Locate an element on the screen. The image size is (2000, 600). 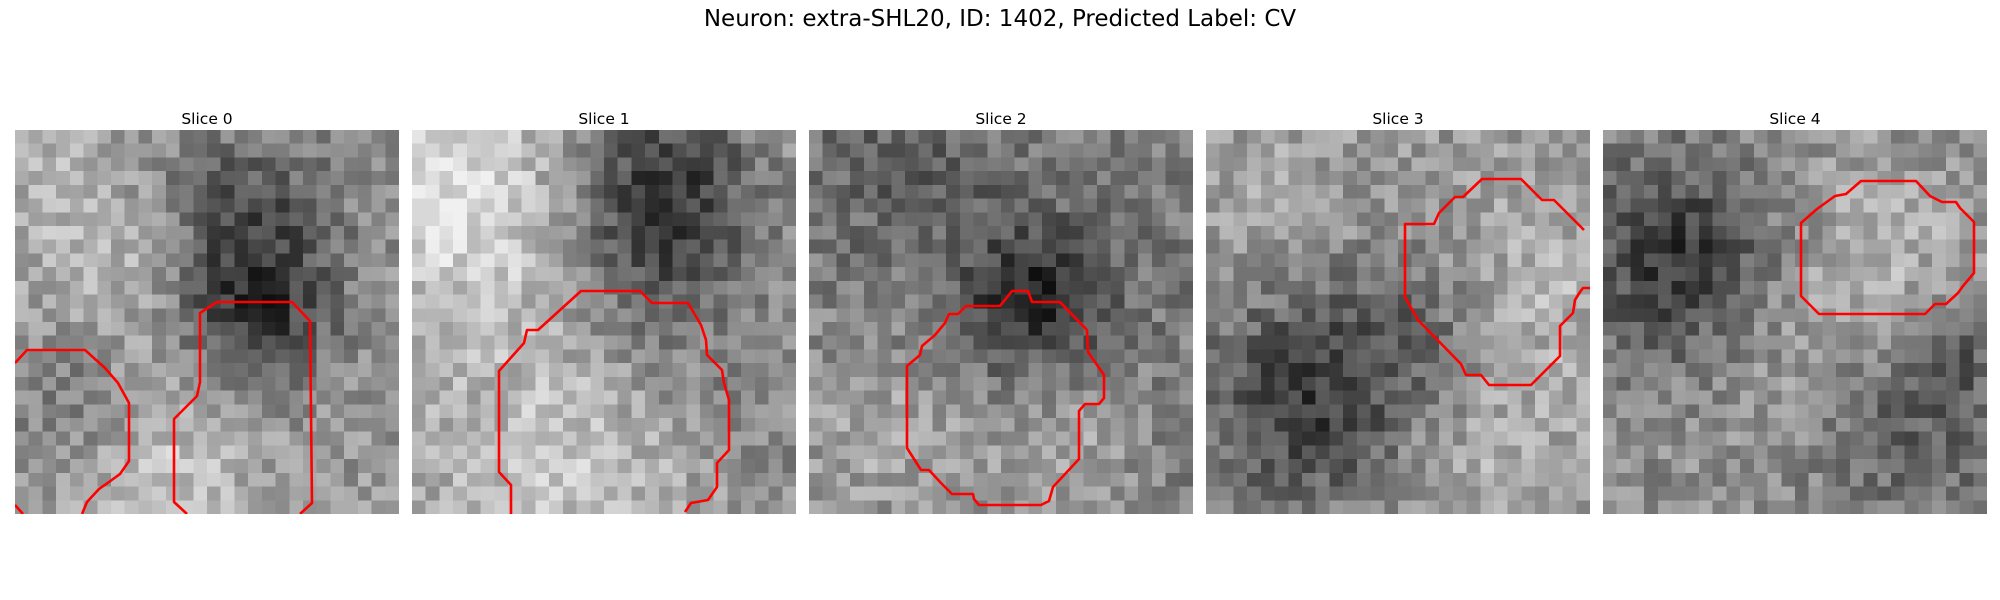
slice-4-roi-contour is located at coordinates (1887, 247).